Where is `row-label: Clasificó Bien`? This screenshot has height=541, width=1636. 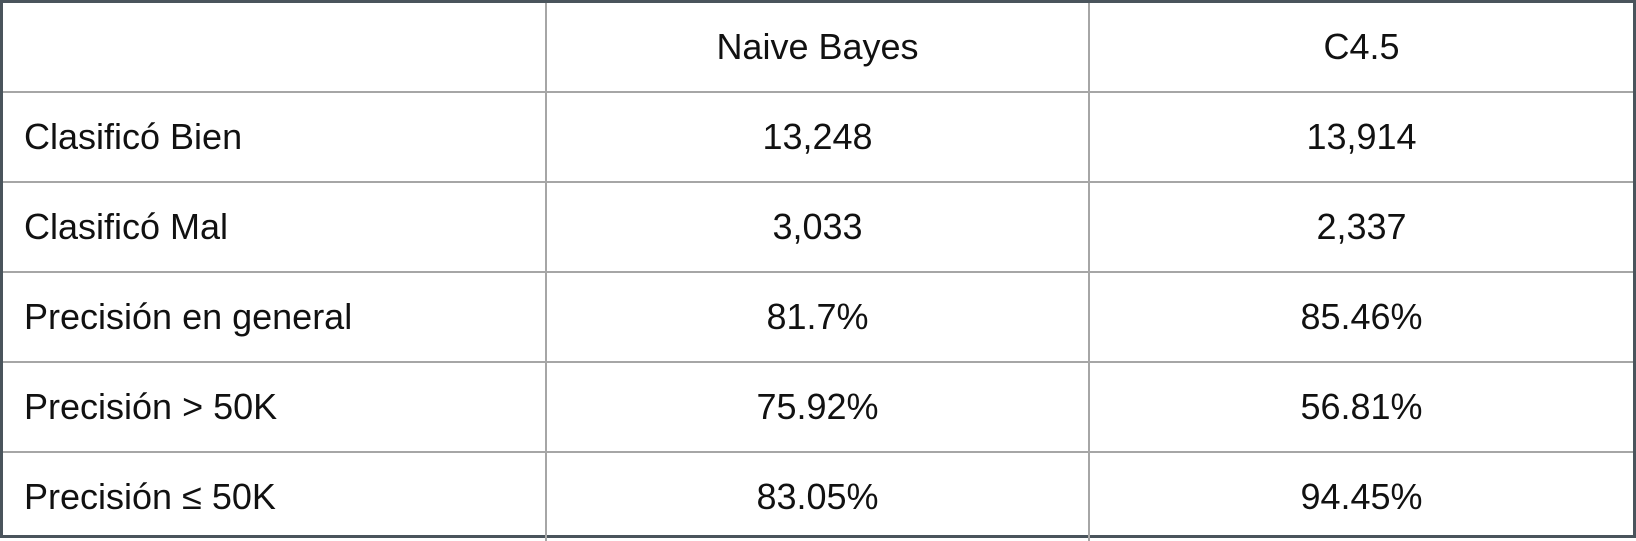
row-label: Clasificó Bien is located at coordinates (275, 137).